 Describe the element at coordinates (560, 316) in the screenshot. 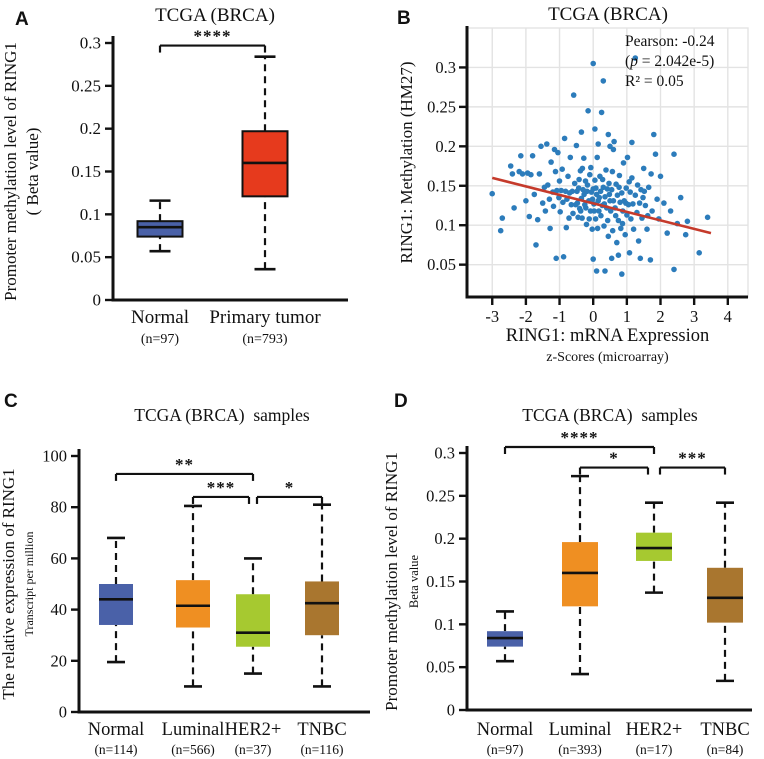

I see `x-tick-label: -1` at that location.